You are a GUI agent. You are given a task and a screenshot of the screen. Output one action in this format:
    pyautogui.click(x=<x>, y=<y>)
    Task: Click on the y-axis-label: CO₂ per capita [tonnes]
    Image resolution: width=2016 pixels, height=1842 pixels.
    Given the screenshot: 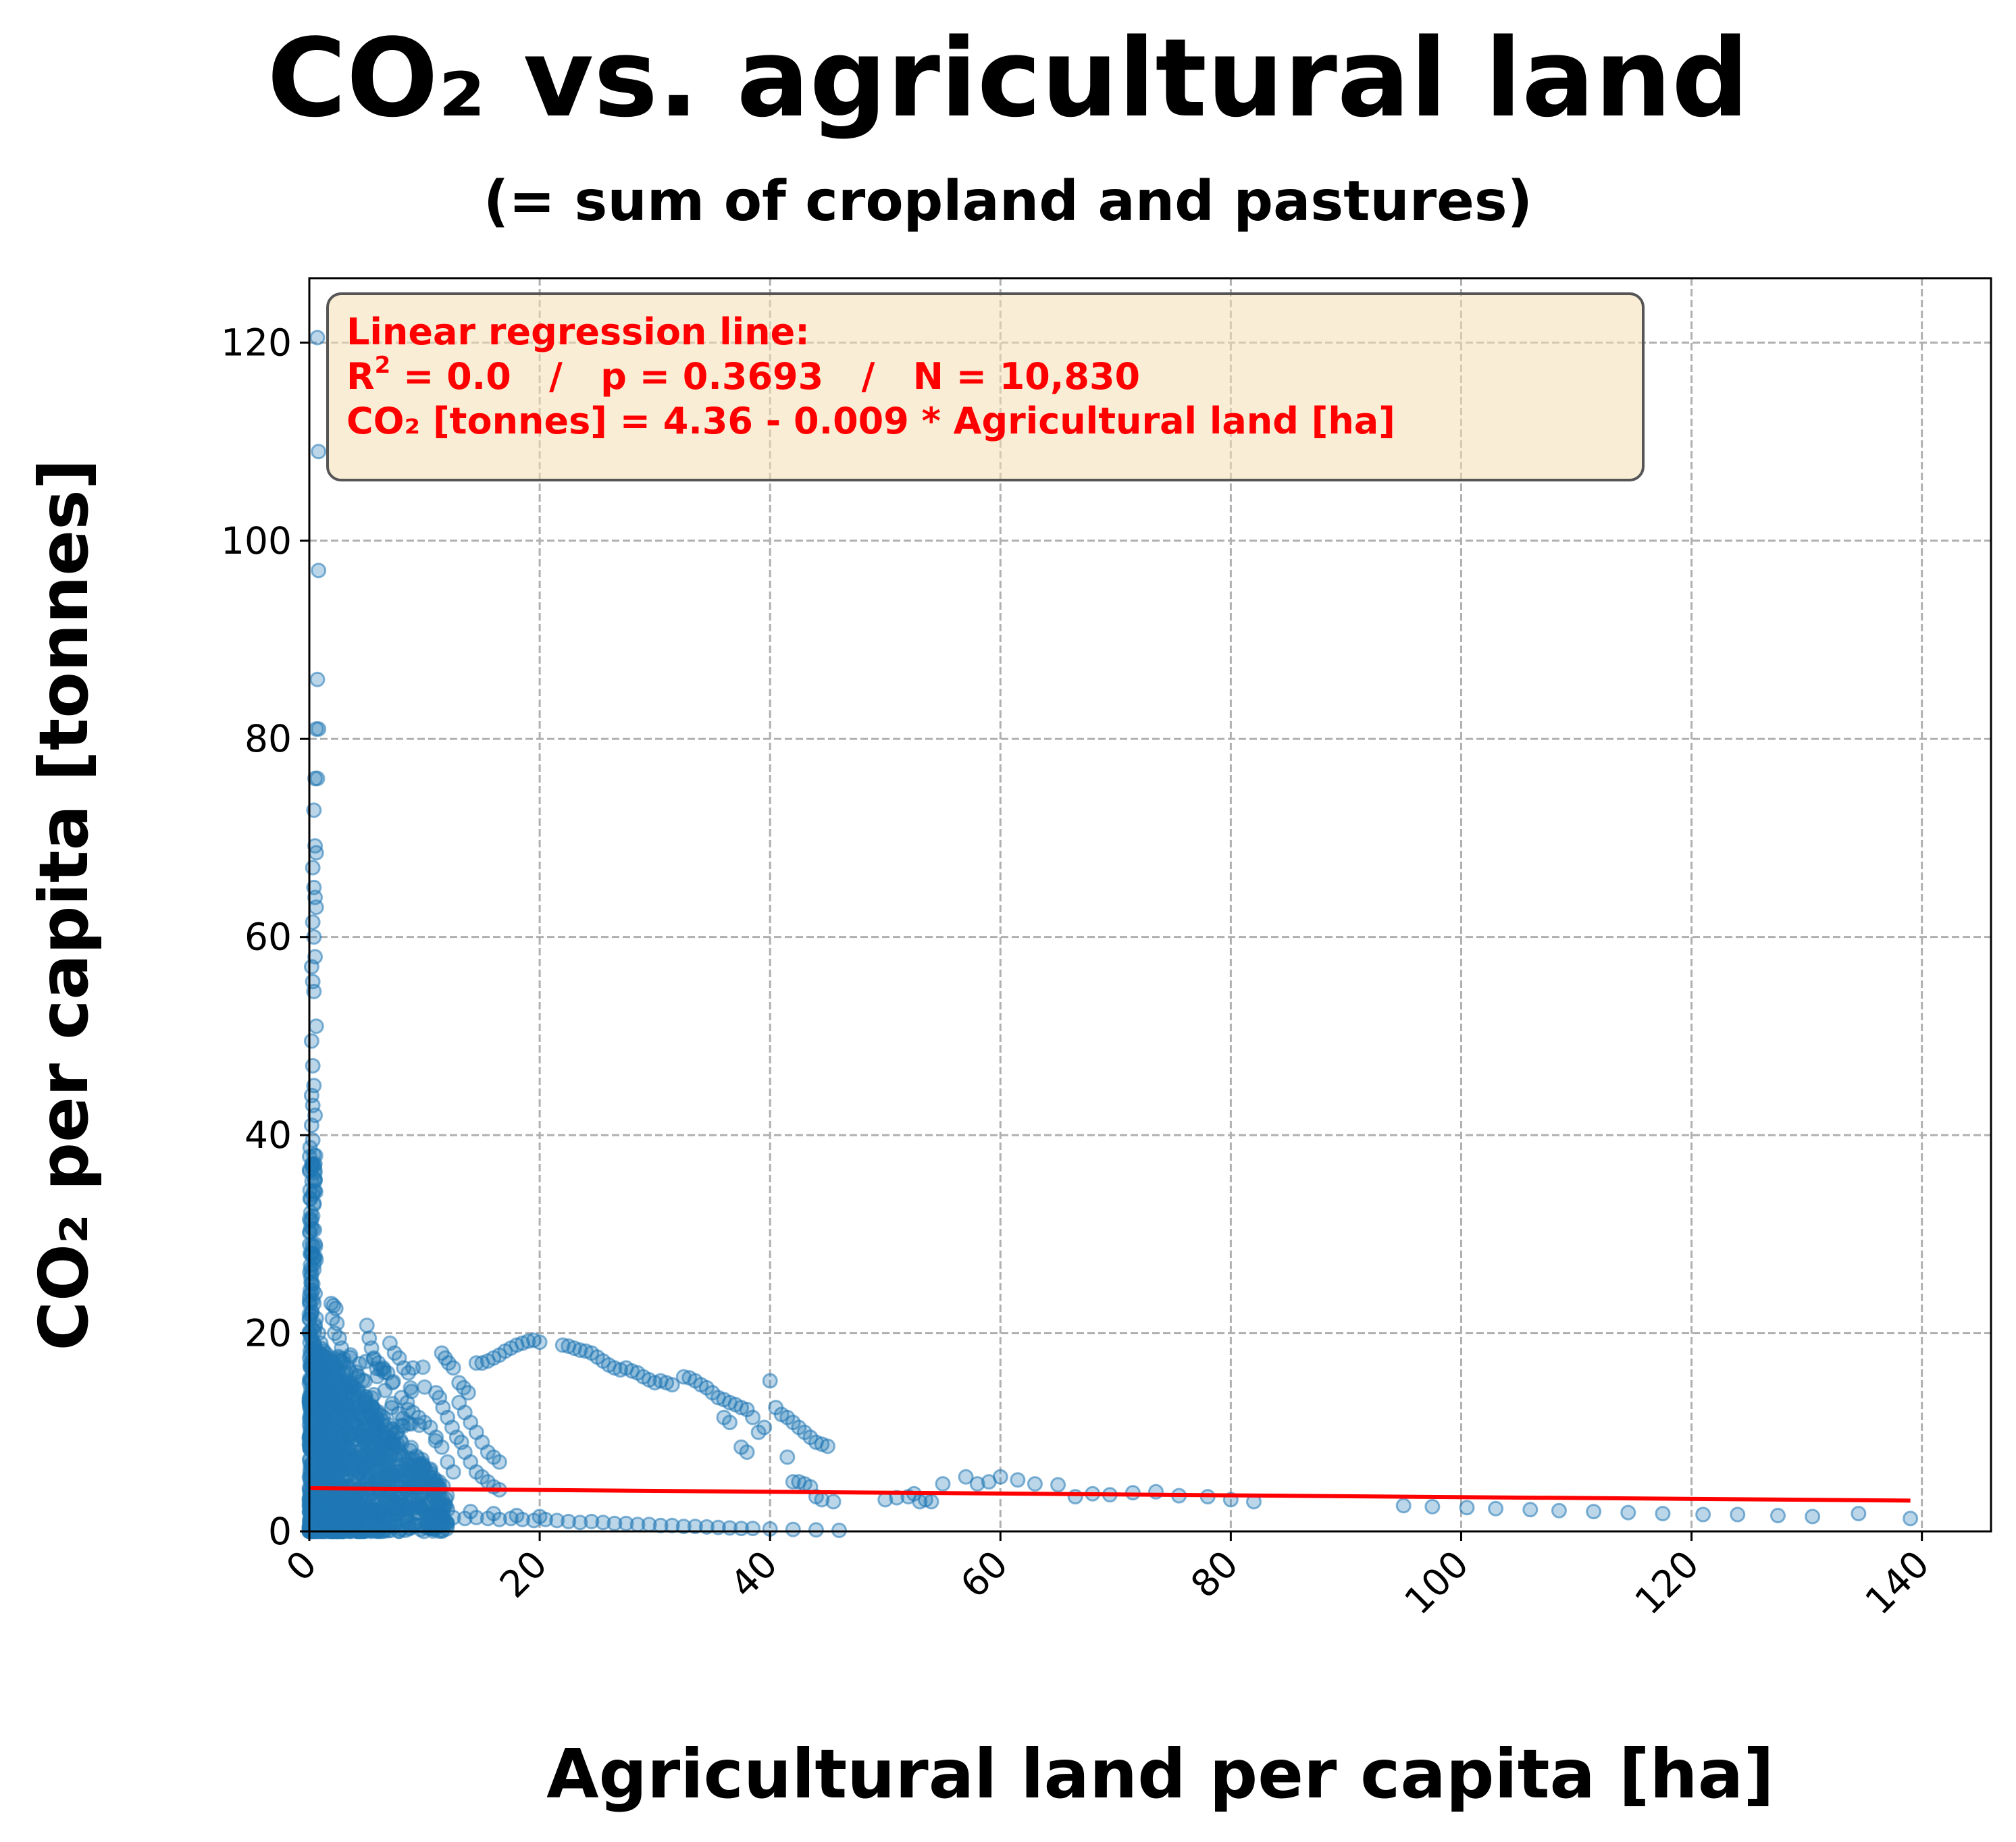 What is the action you would take?
    pyautogui.click(x=63, y=904)
    